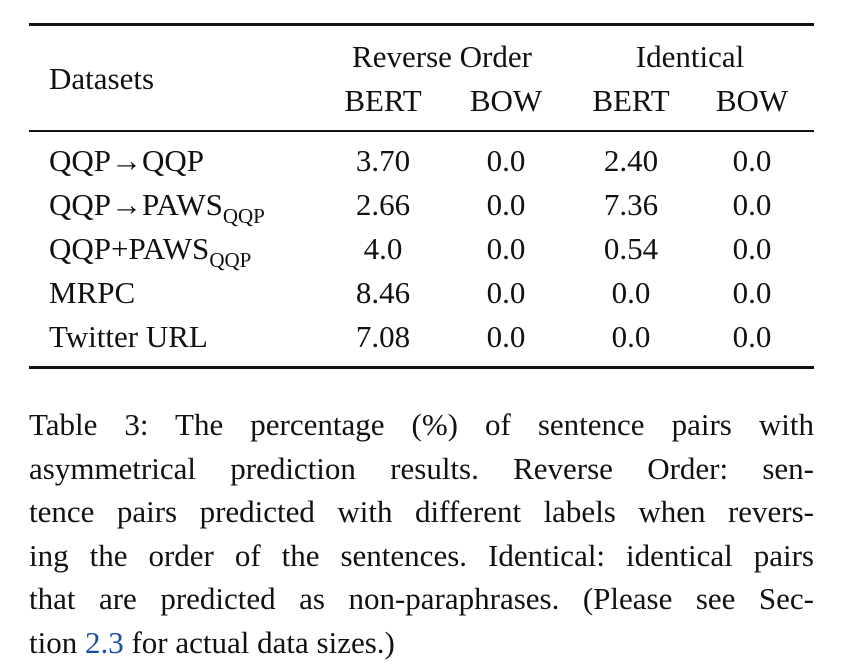  I want to click on row-label: QQP→PAWSQQP, so click(157, 207).